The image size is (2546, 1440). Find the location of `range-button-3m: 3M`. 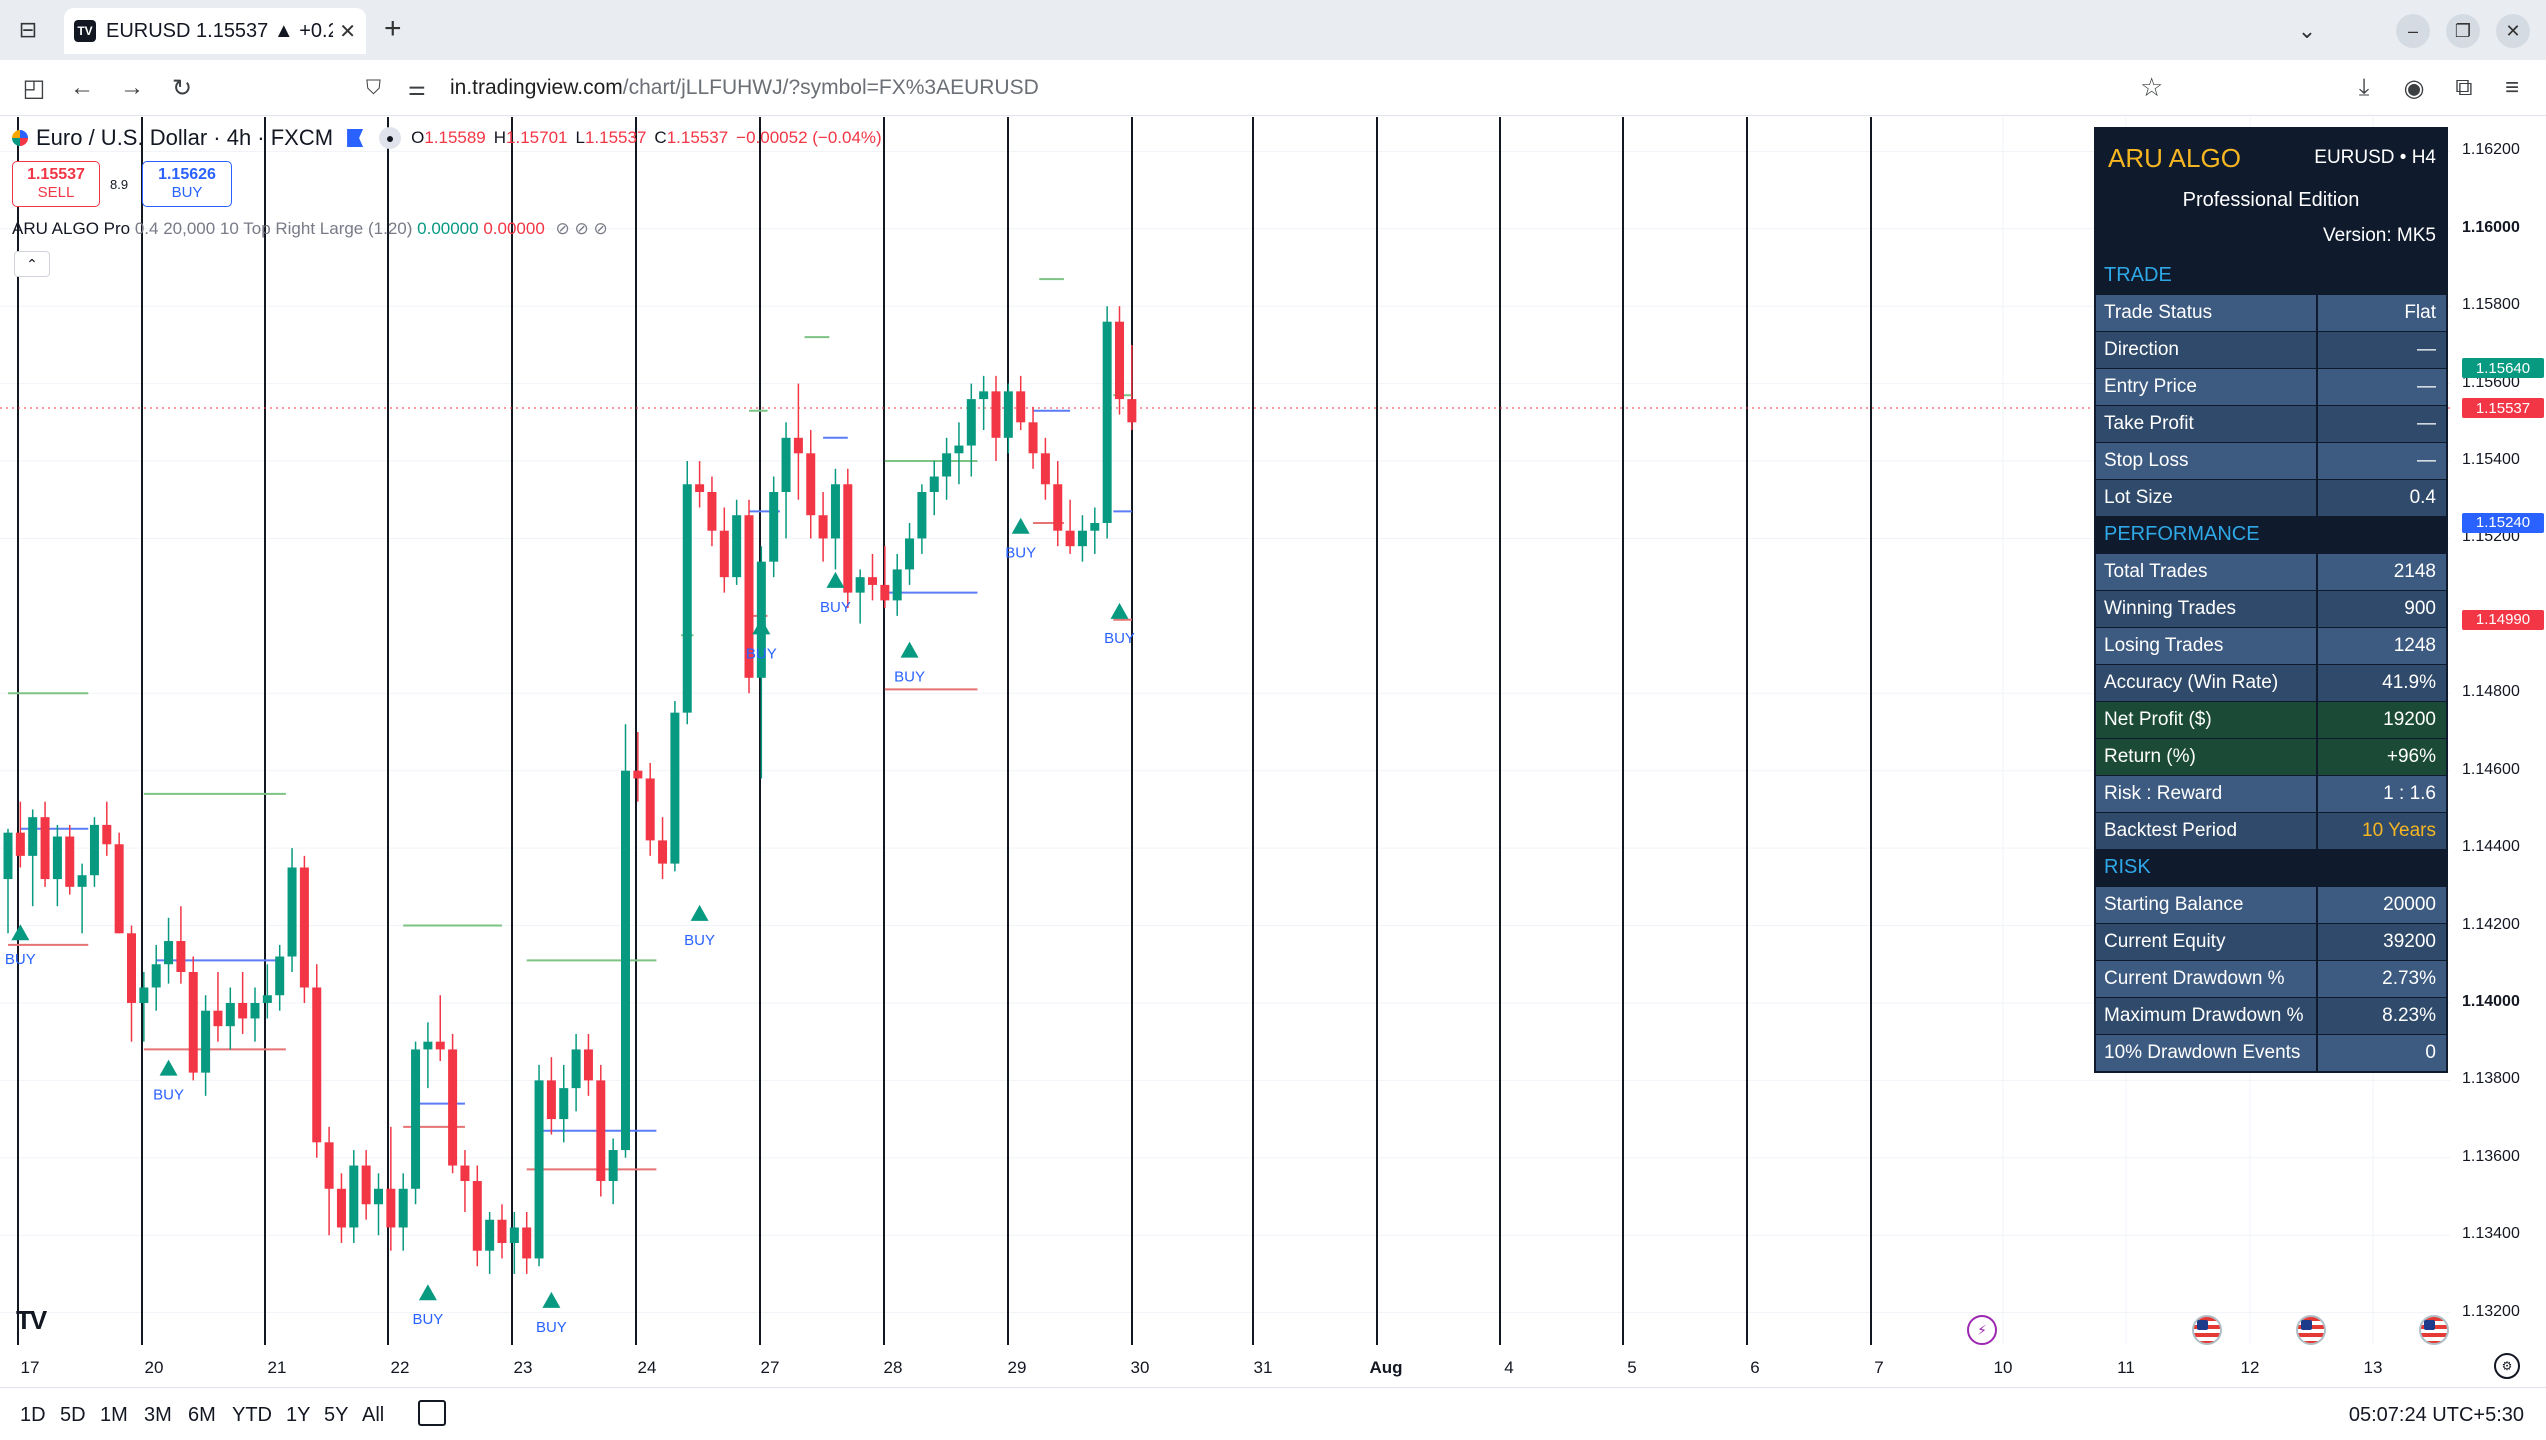

range-button-3m: 3M is located at coordinates (158, 1415).